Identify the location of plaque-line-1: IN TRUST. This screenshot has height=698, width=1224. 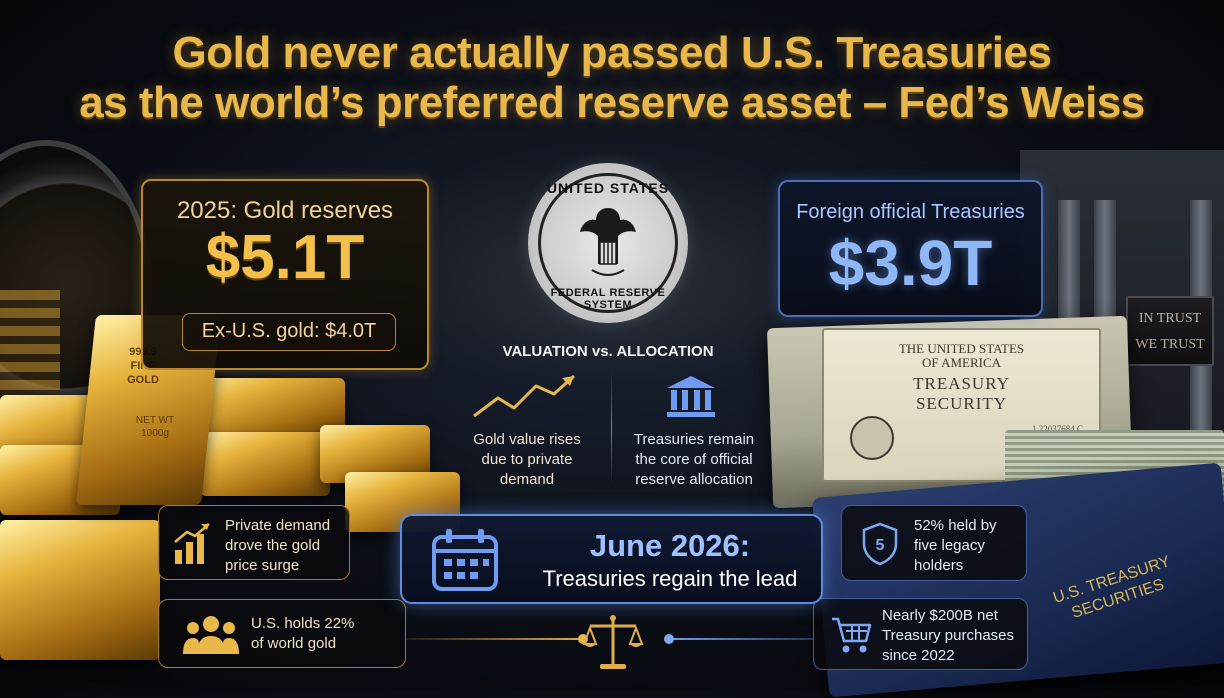
(1170, 318).